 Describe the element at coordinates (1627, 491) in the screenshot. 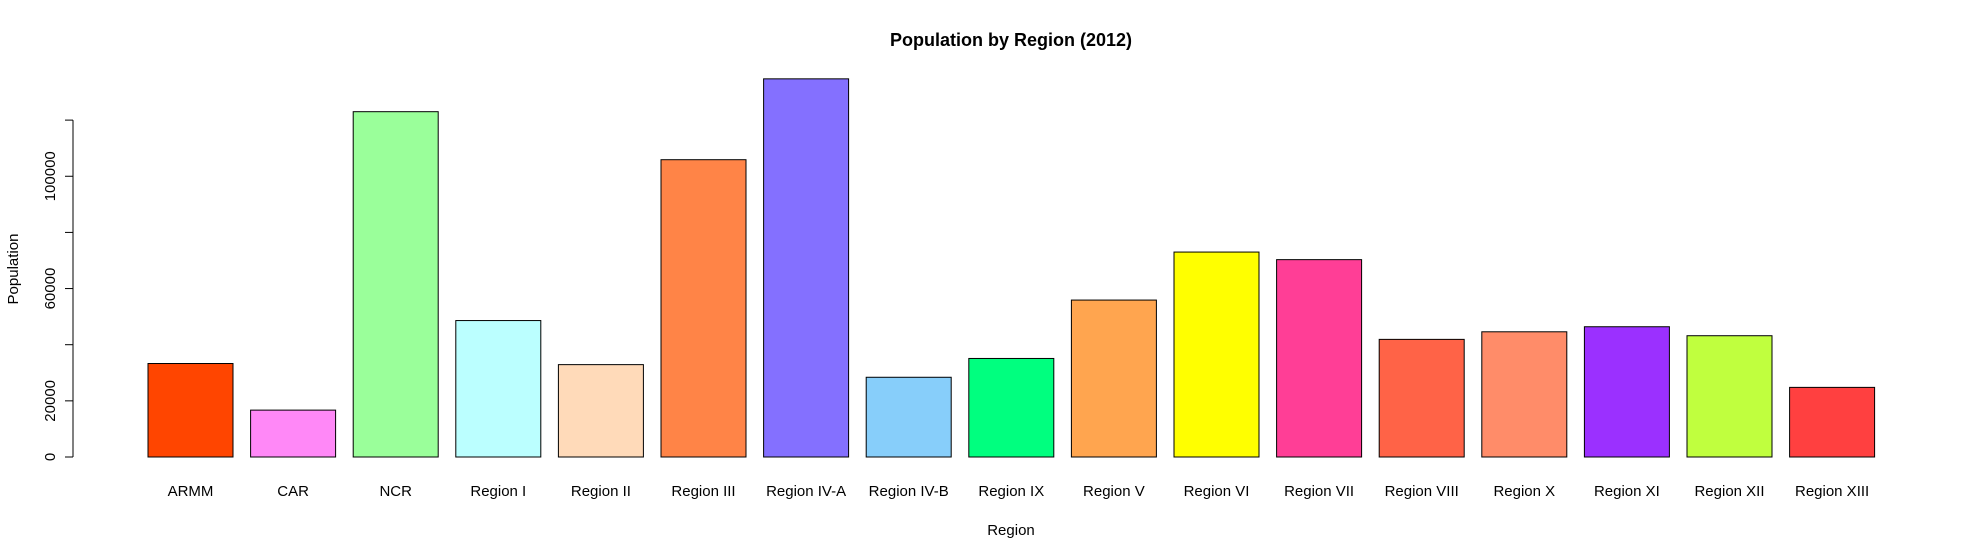

I see `x-tick-label: Region XI` at that location.